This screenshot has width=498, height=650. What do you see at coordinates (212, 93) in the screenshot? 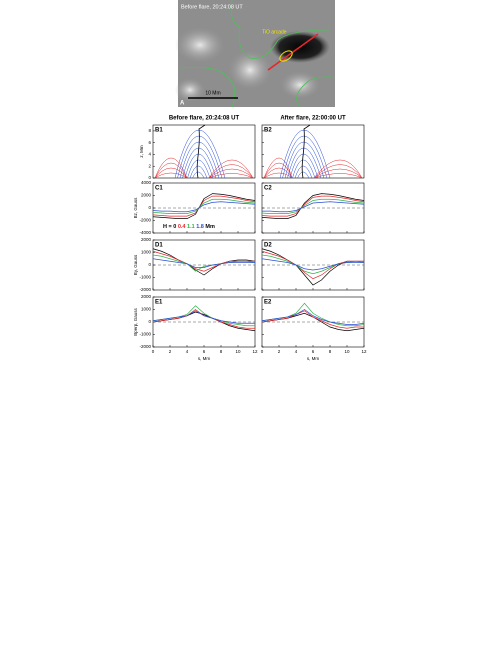
I see `scale-label: 10 Mm` at bounding box center [212, 93].